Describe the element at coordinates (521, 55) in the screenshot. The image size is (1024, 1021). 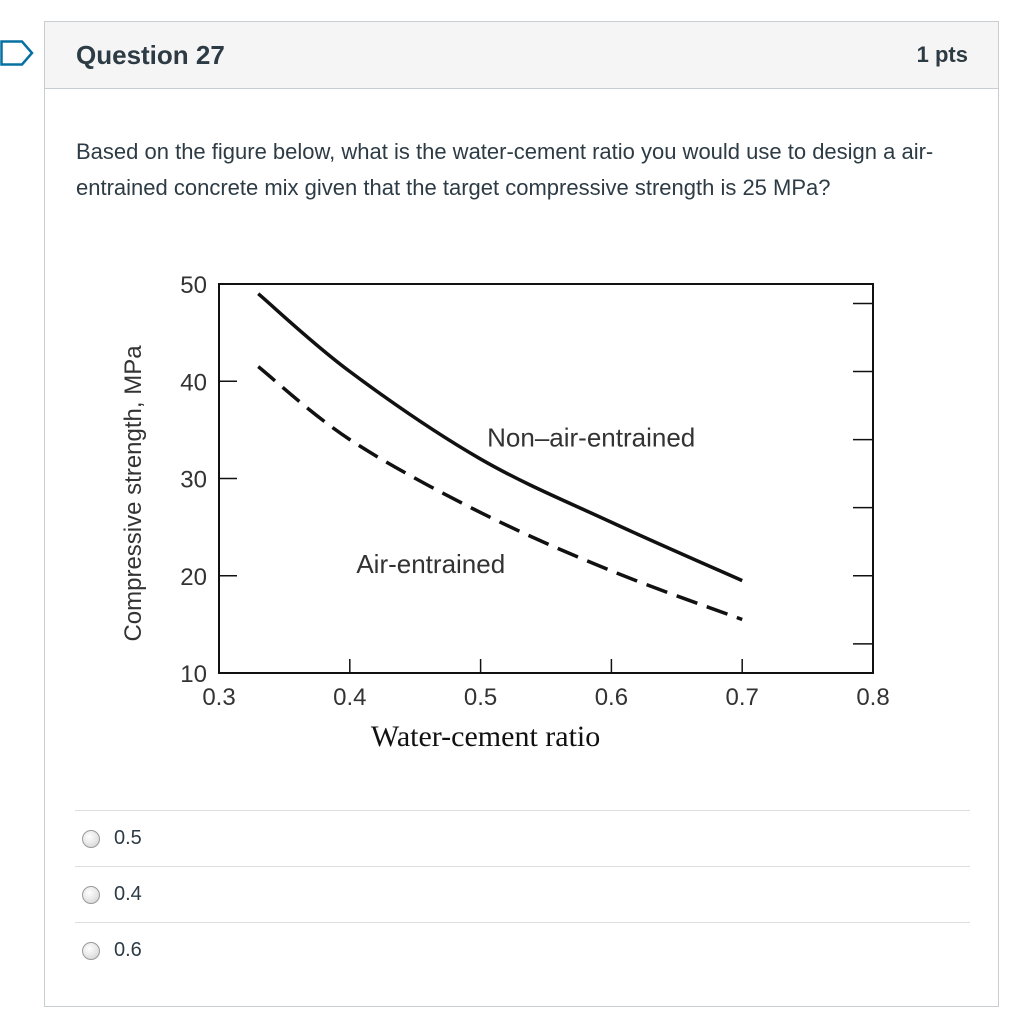
I see `question-header: Question 27 1 pts` at that location.